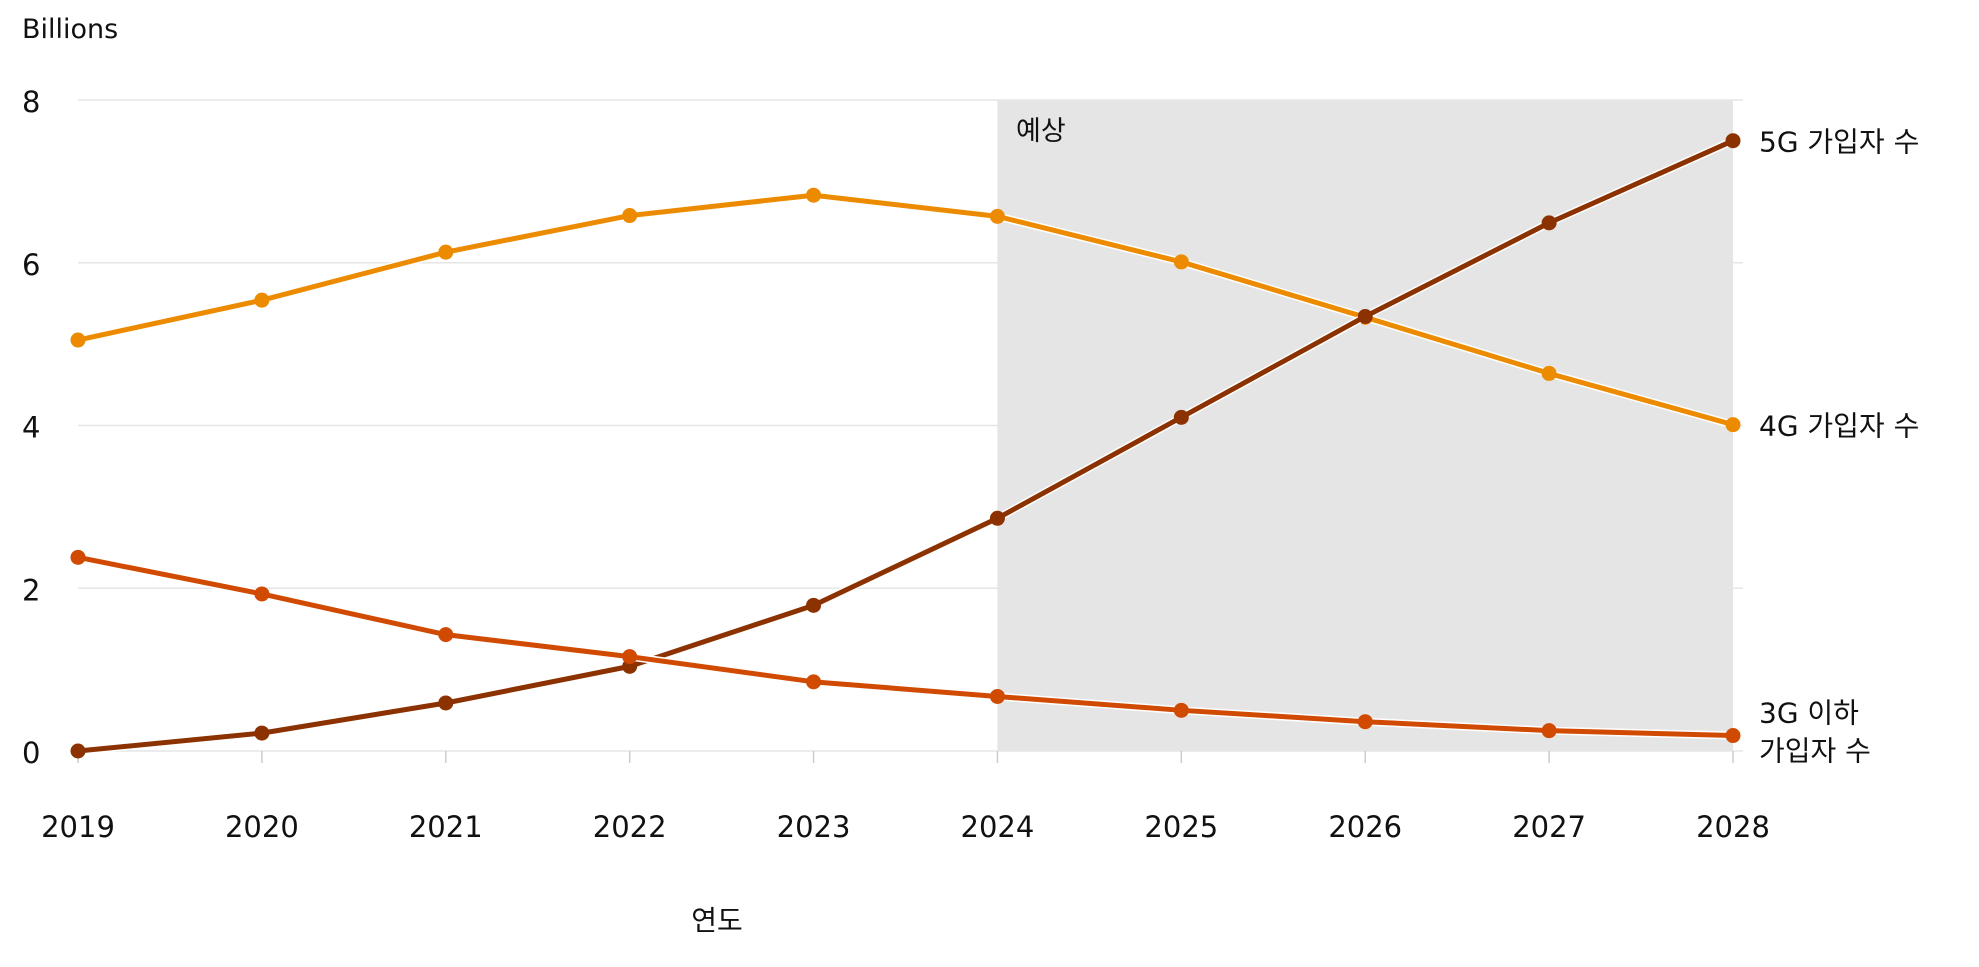 The image size is (1979, 967). I want to click on y-tick-label: 4, so click(31, 428).